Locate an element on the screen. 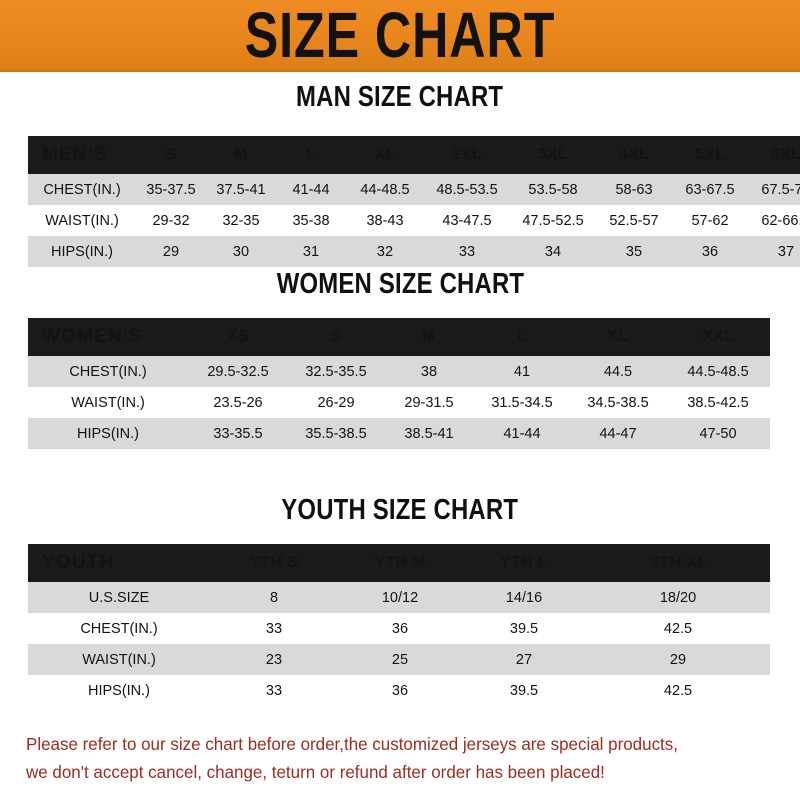 This screenshot has width=800, height=800. men-waist-2: 35-38 is located at coordinates (311, 220).